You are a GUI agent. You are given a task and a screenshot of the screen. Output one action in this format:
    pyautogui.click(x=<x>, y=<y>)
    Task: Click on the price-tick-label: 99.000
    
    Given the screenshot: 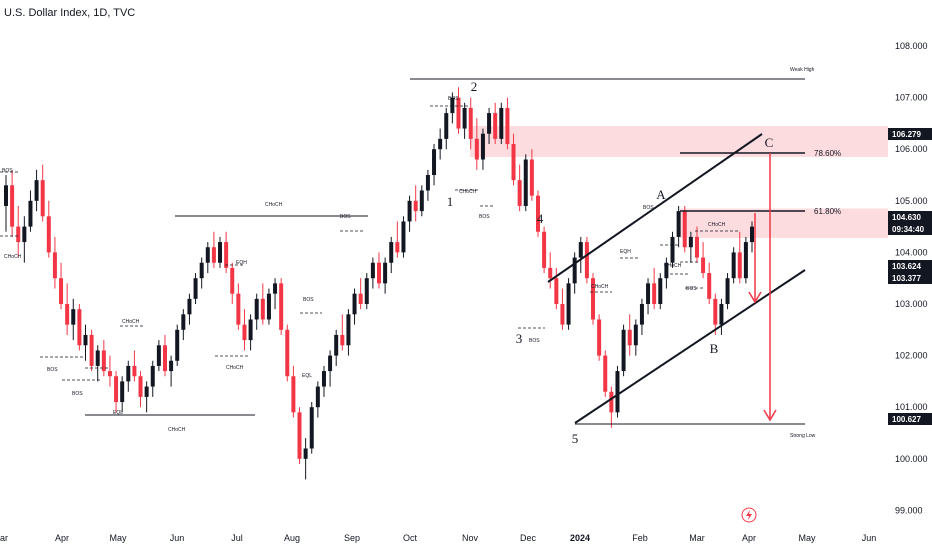 What is the action you would take?
    pyautogui.click(x=909, y=510)
    